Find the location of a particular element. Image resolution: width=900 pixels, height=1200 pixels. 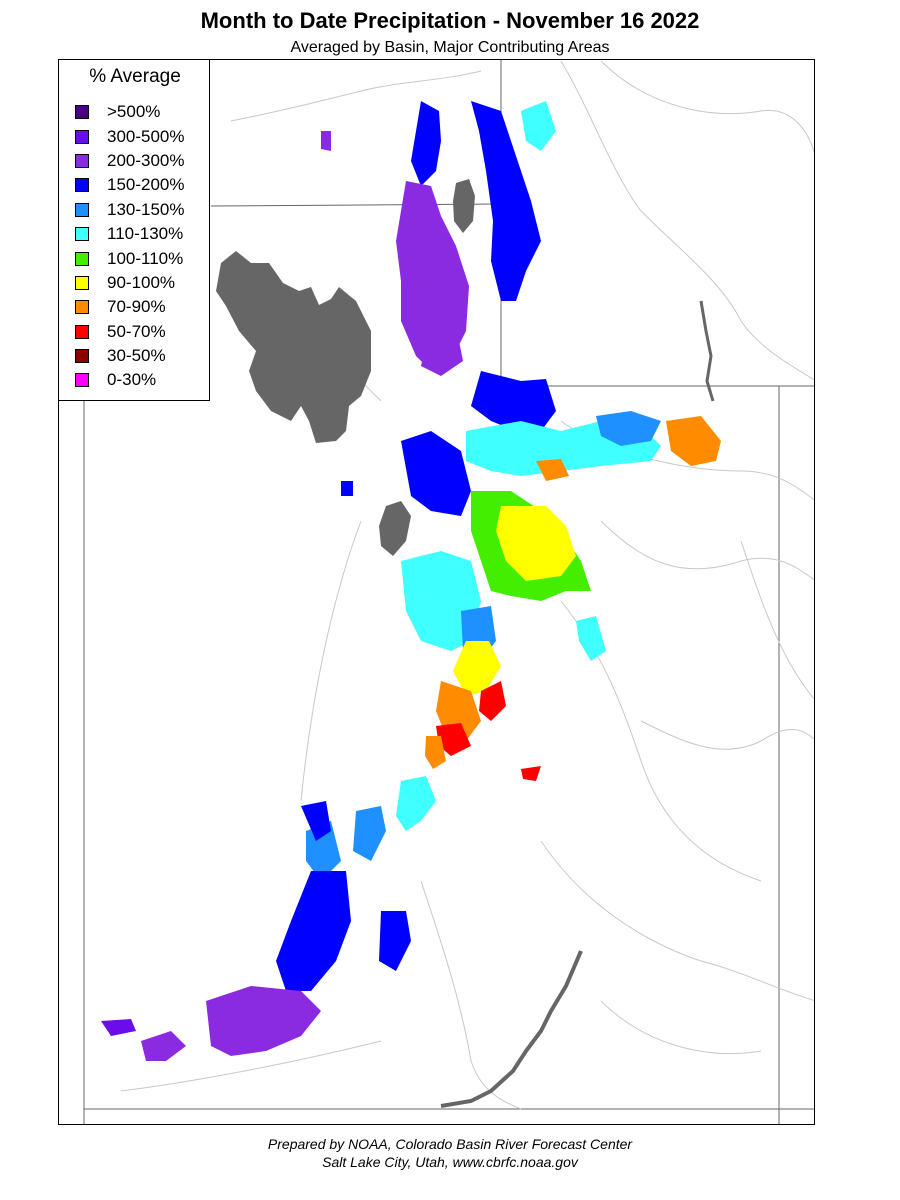

basin-bear-upper is located at coordinates (426, 143).